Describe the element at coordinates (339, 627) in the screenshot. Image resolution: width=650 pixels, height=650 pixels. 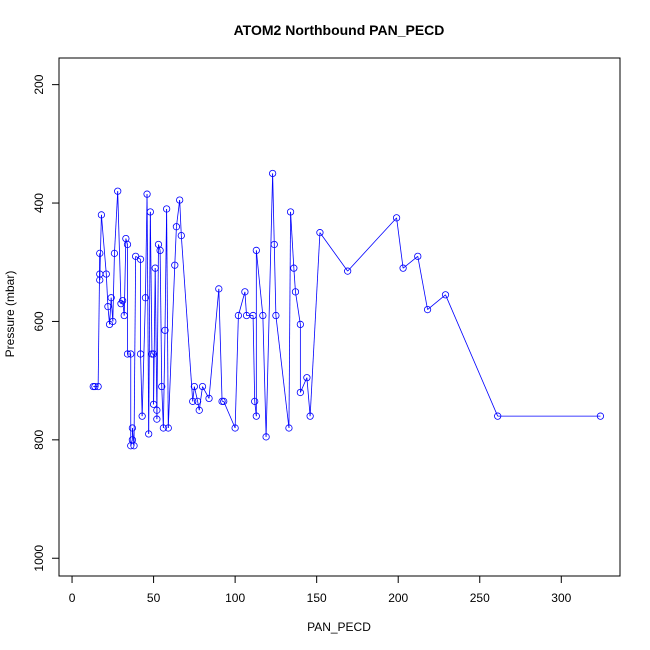
I see `x-axis-label: PAN_PECD` at that location.